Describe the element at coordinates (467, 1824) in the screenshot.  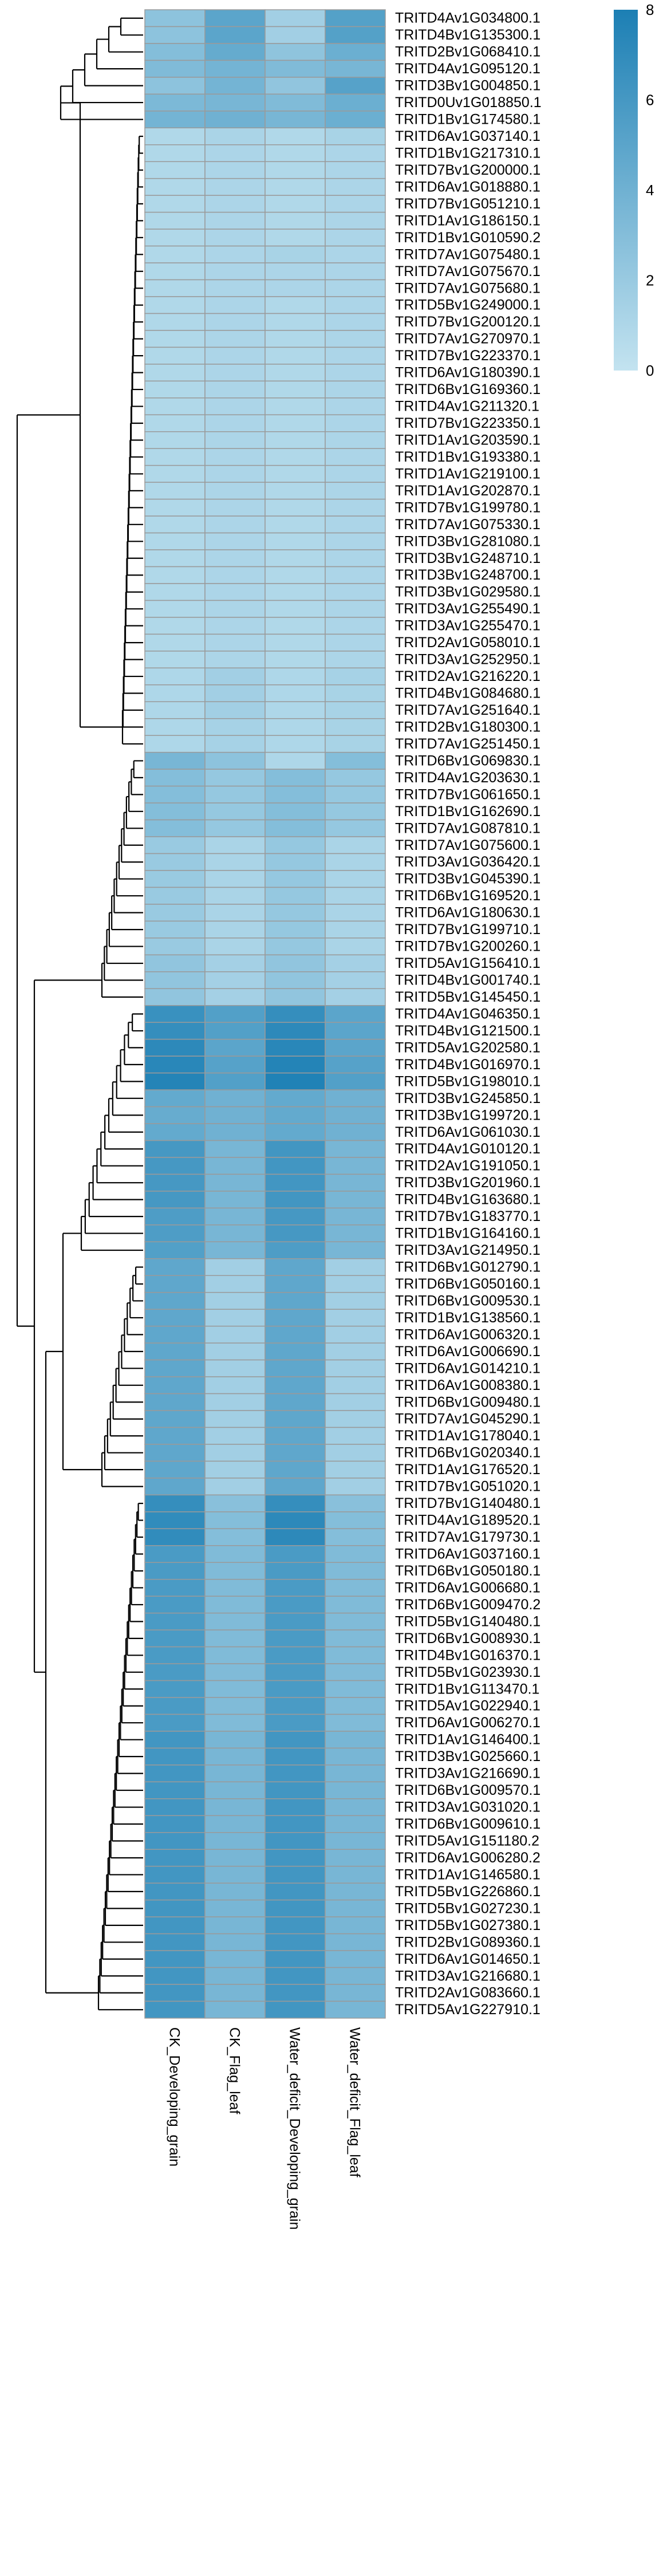
I see `row-label: TRITD6Bv1G009610.1` at that location.